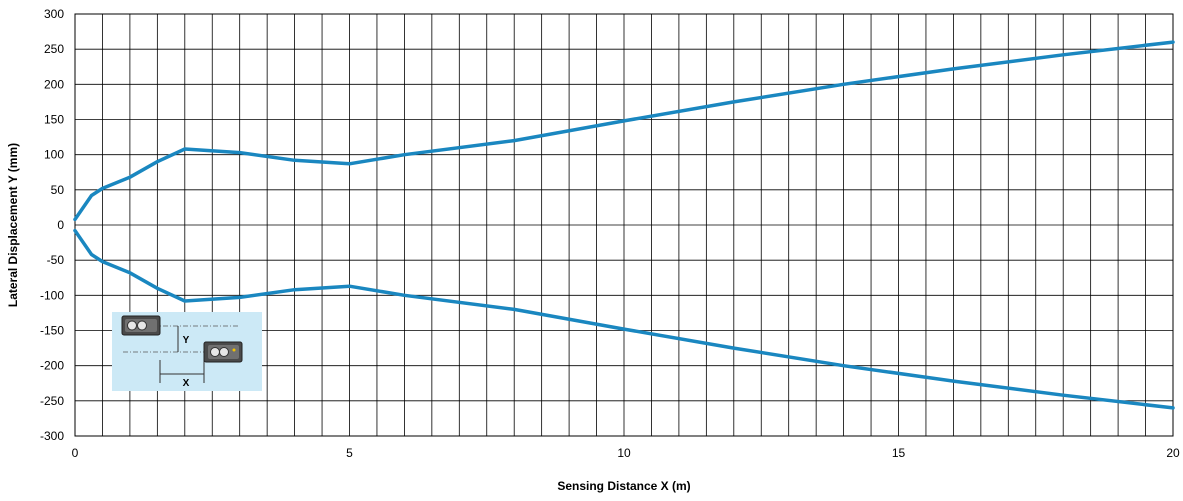  Describe the element at coordinates (54, 49) in the screenshot. I see `y-tick-label: 250` at that location.